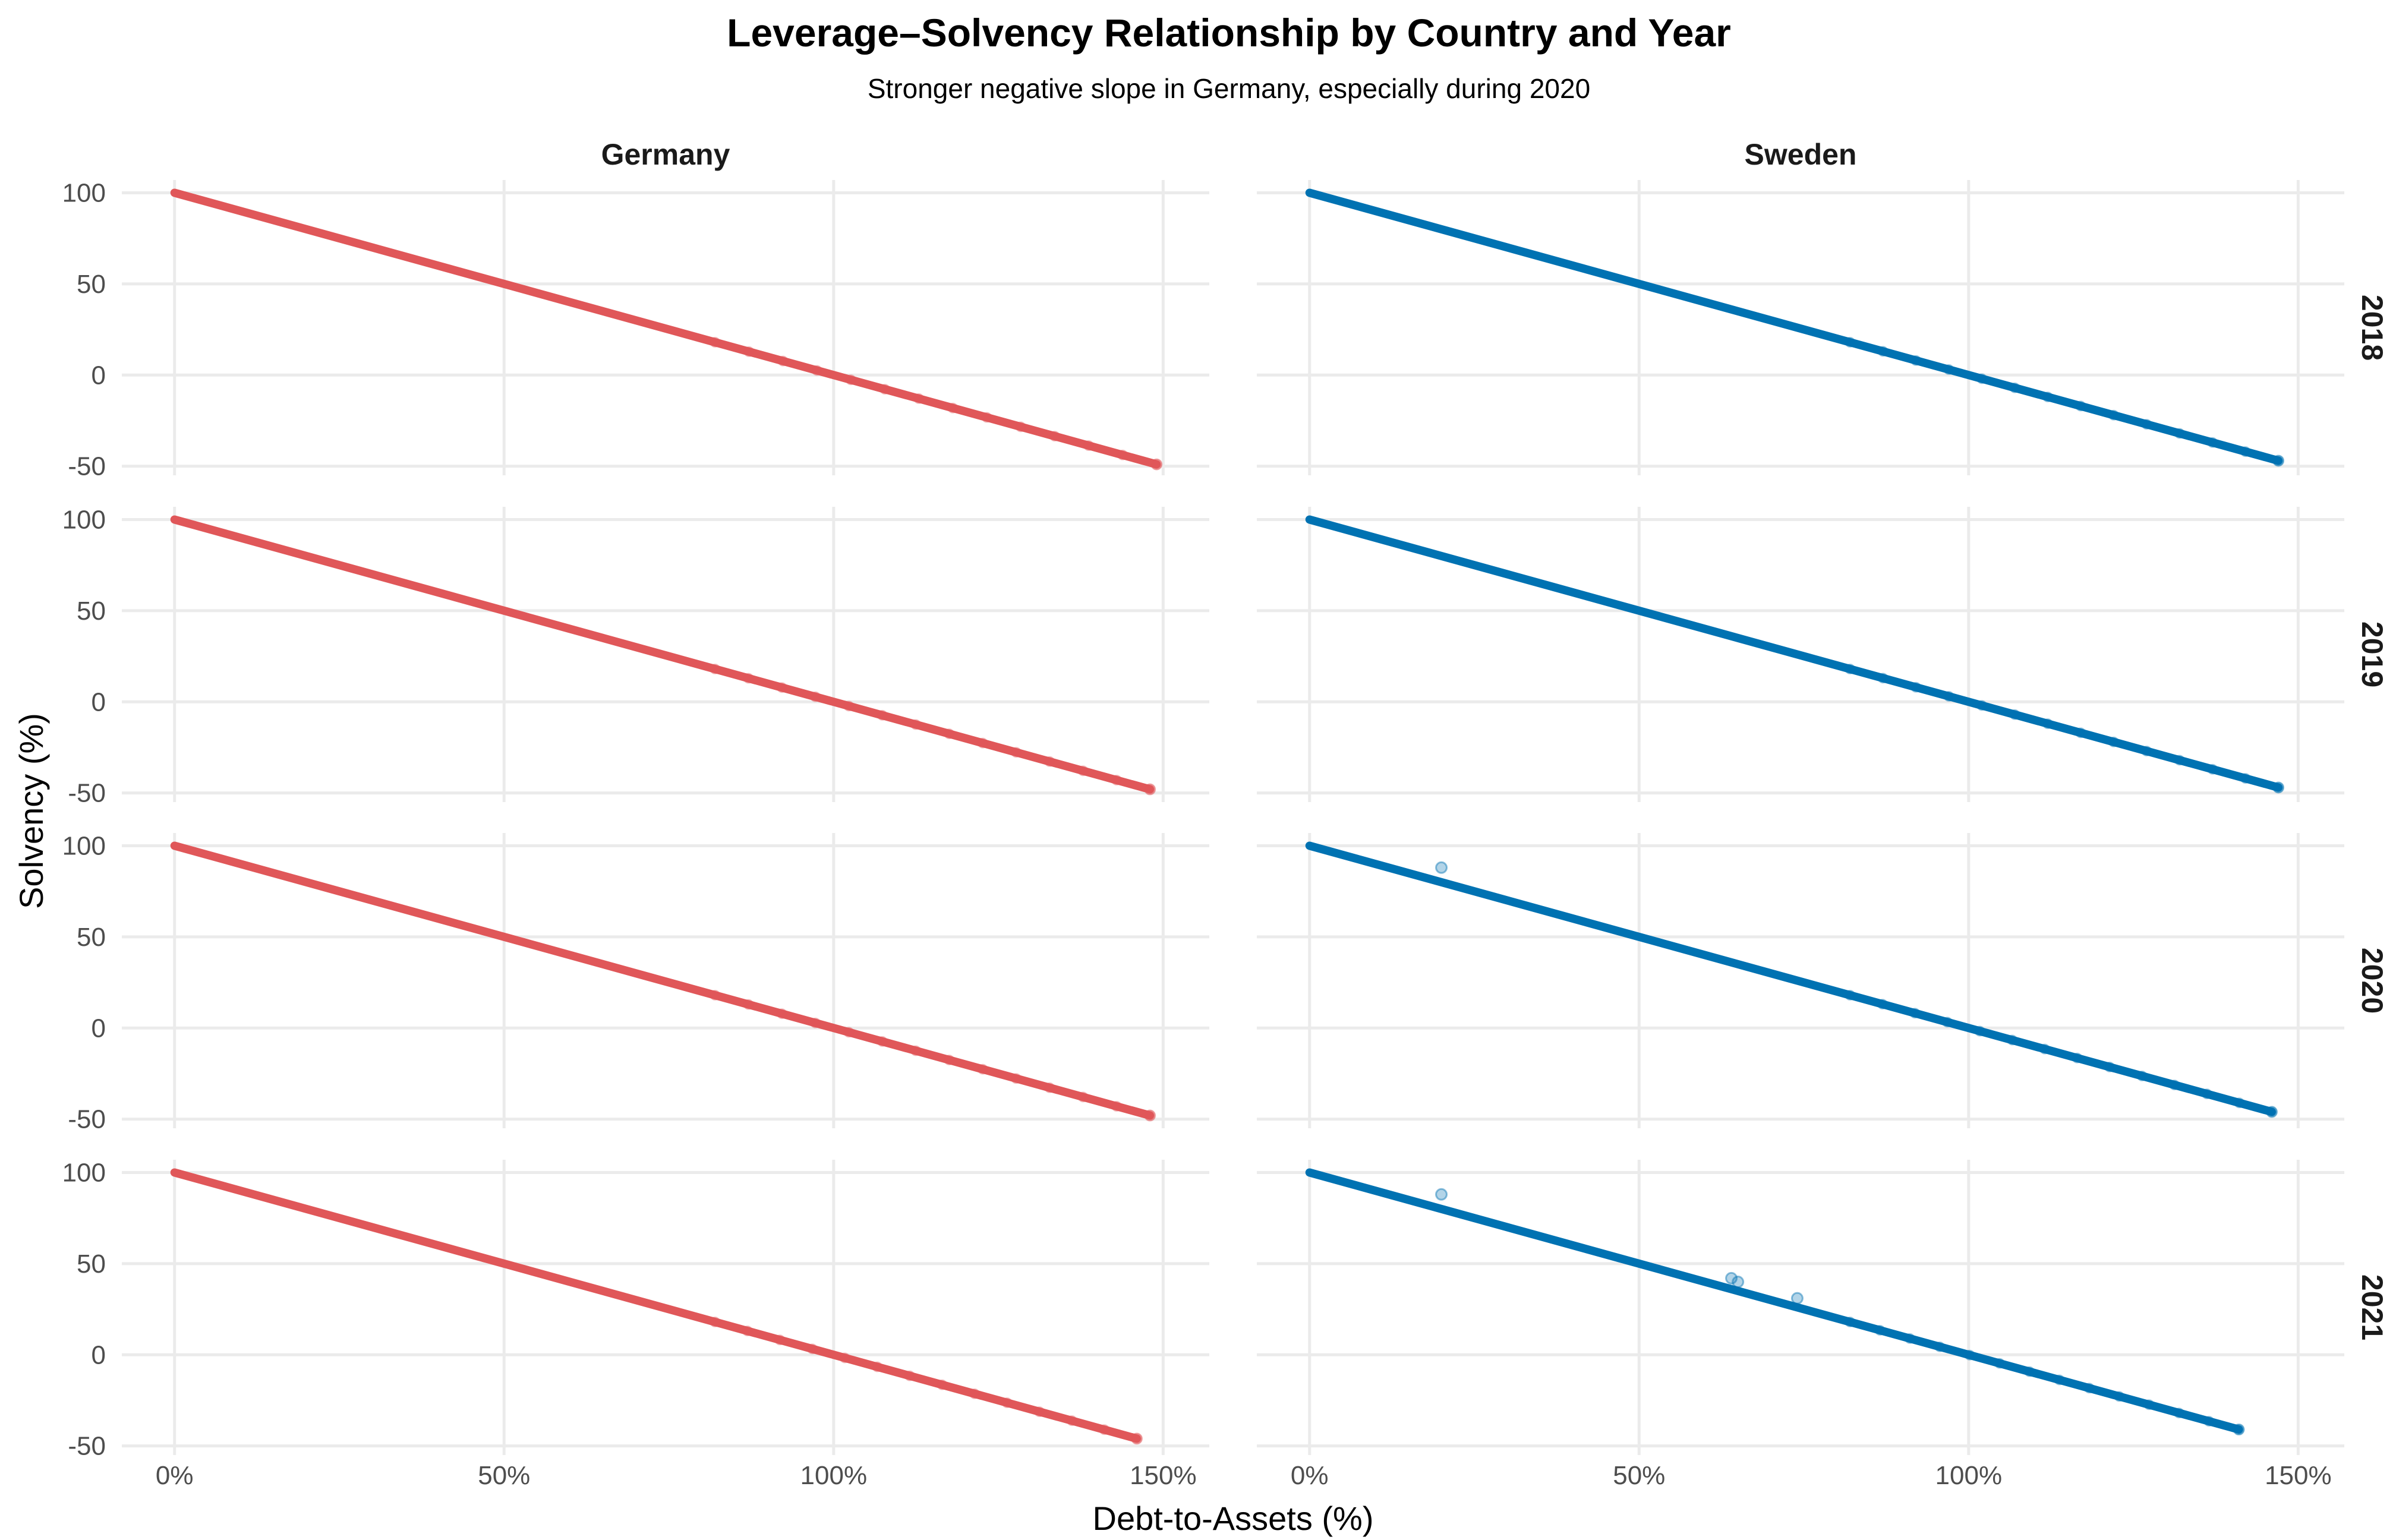  Describe the element at coordinates (665, 154) in the screenshot. I see `facet-header-germany: Germany` at that location.